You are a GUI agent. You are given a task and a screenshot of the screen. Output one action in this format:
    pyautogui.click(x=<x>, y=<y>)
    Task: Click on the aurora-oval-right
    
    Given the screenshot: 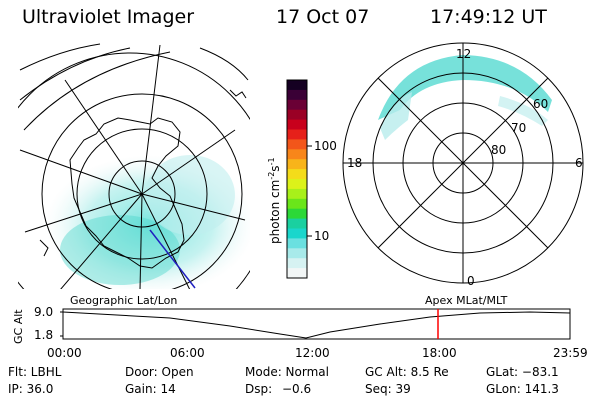 What is the action you would take?
    pyautogui.click(x=465, y=87)
    